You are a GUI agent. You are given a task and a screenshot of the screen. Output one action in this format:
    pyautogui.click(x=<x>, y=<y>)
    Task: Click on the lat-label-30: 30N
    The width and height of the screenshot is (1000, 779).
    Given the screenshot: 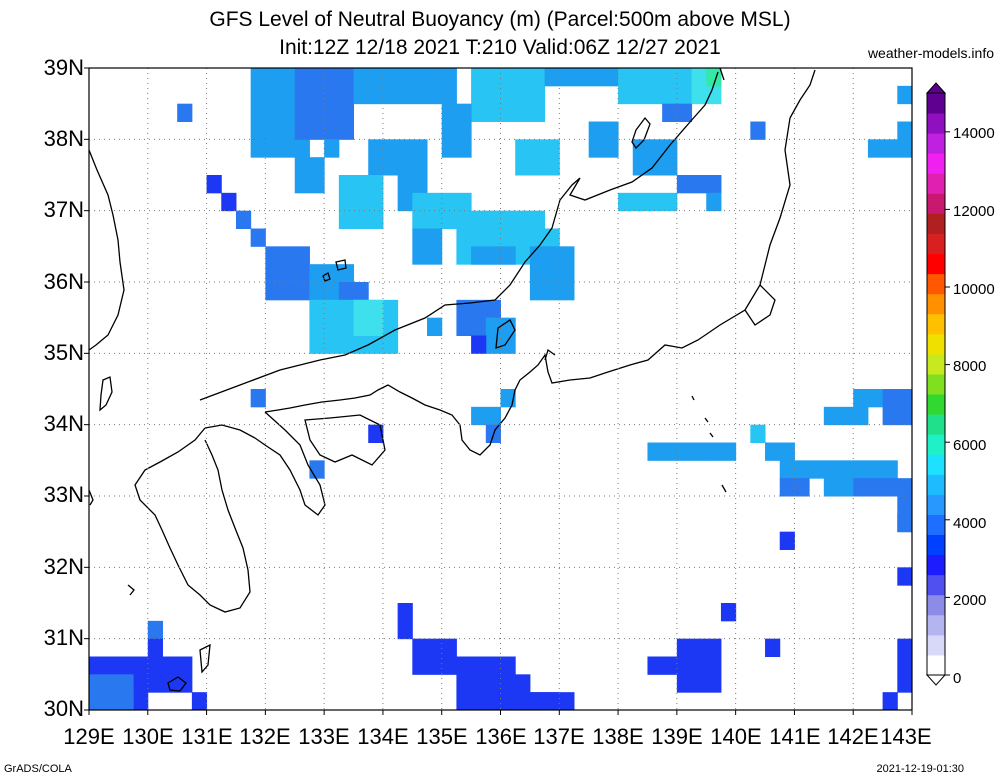 What is the action you would take?
    pyautogui.click(x=64, y=708)
    